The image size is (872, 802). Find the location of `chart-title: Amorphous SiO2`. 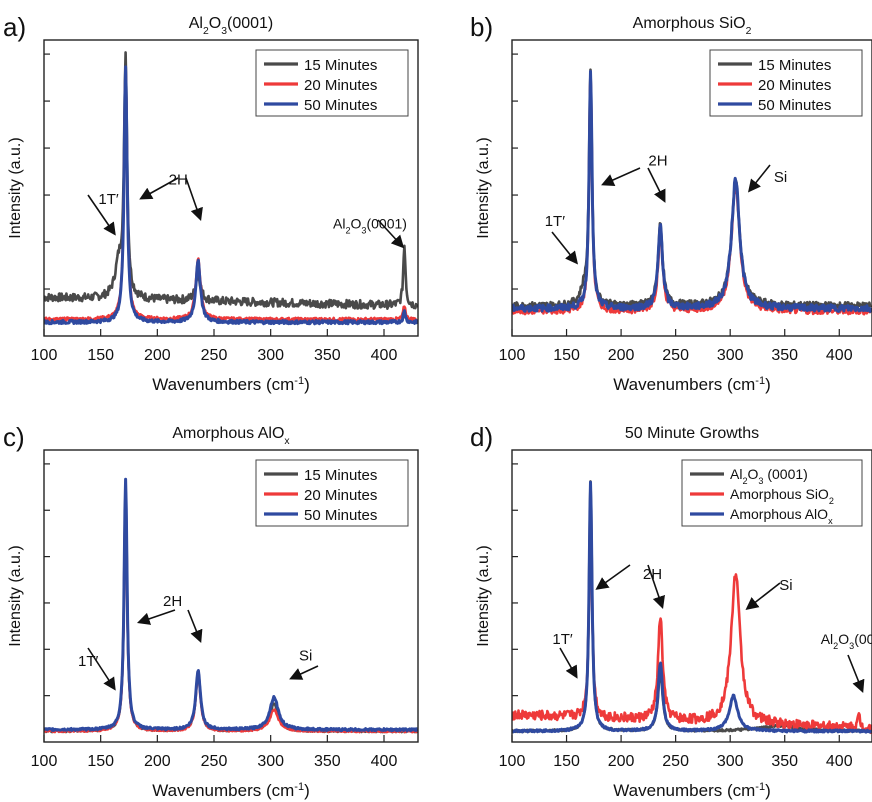

chart-title: Amorphous SiO2 is located at coordinates (692, 26).